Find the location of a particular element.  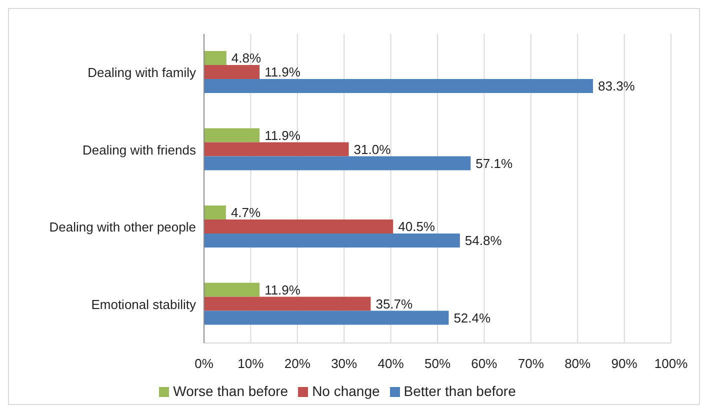

x-tick-label: 10% is located at coordinates (251, 364).